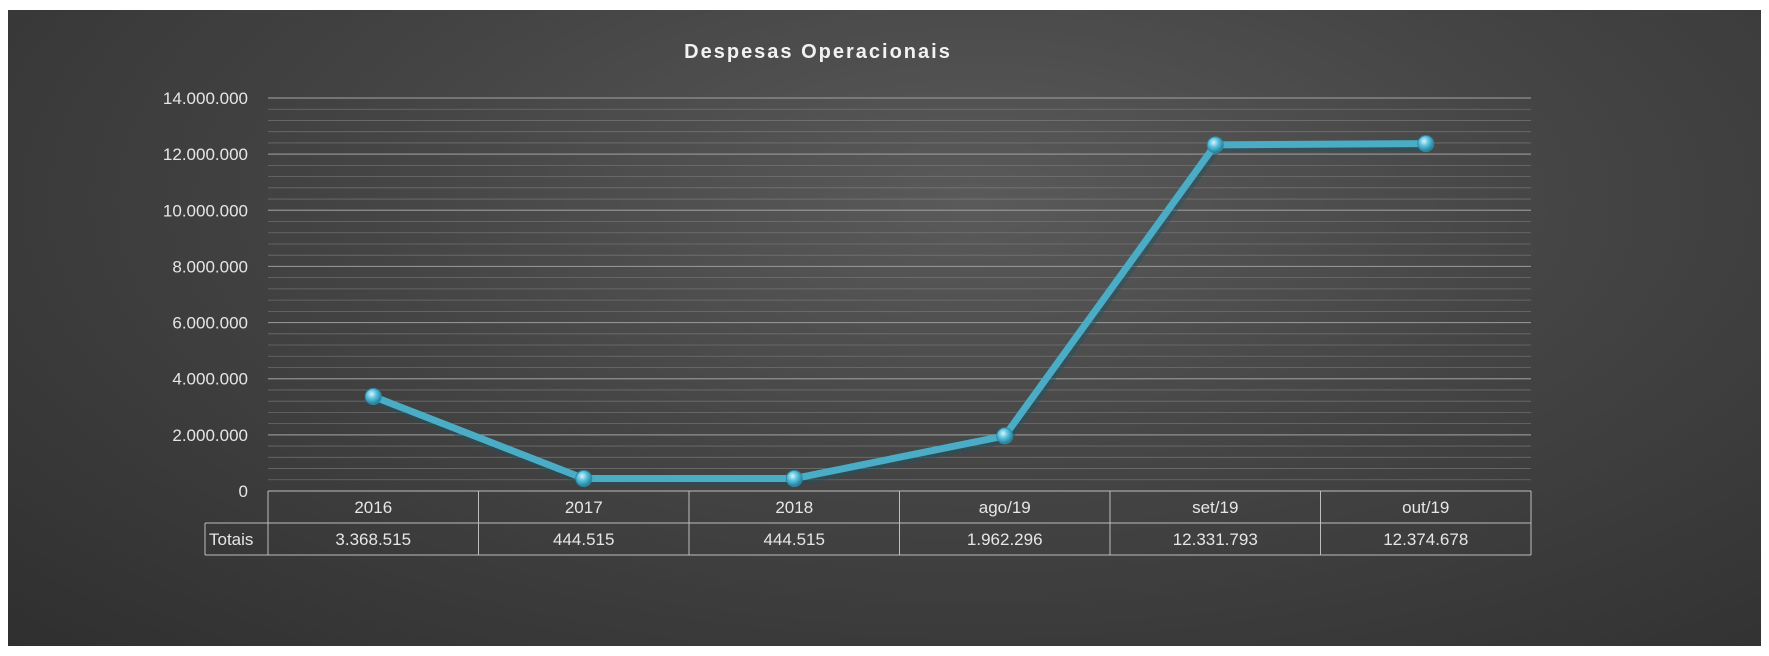 The width and height of the screenshot is (1769, 656). Describe the element at coordinates (205, 98) in the screenshot. I see `y-tick-label: 14.000.000` at that location.